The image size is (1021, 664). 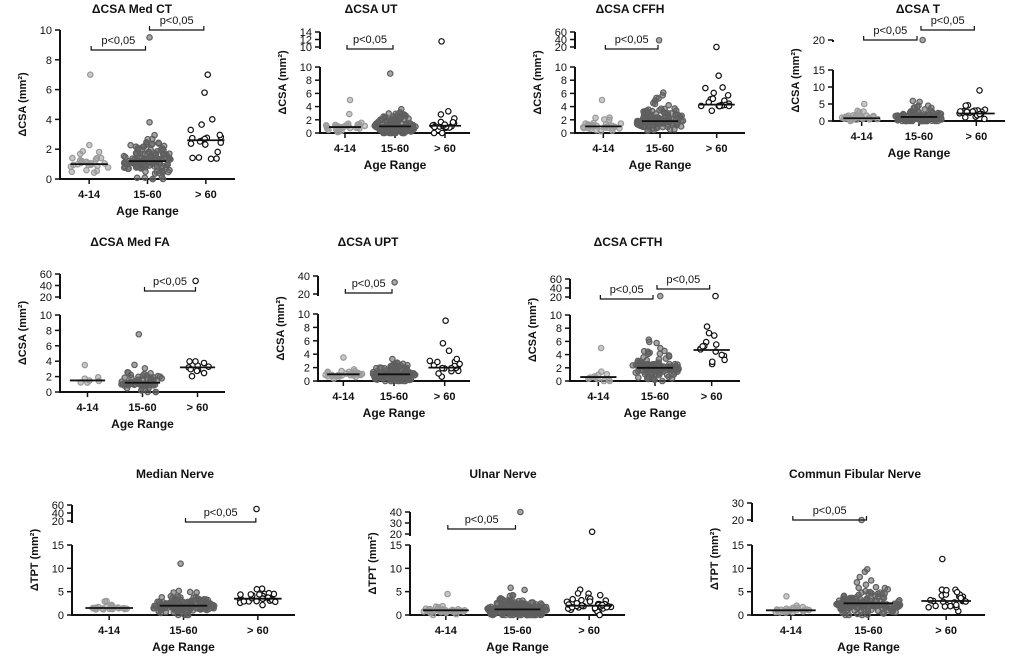 I want to click on x-tick-label: > 60, so click(x=976, y=137).